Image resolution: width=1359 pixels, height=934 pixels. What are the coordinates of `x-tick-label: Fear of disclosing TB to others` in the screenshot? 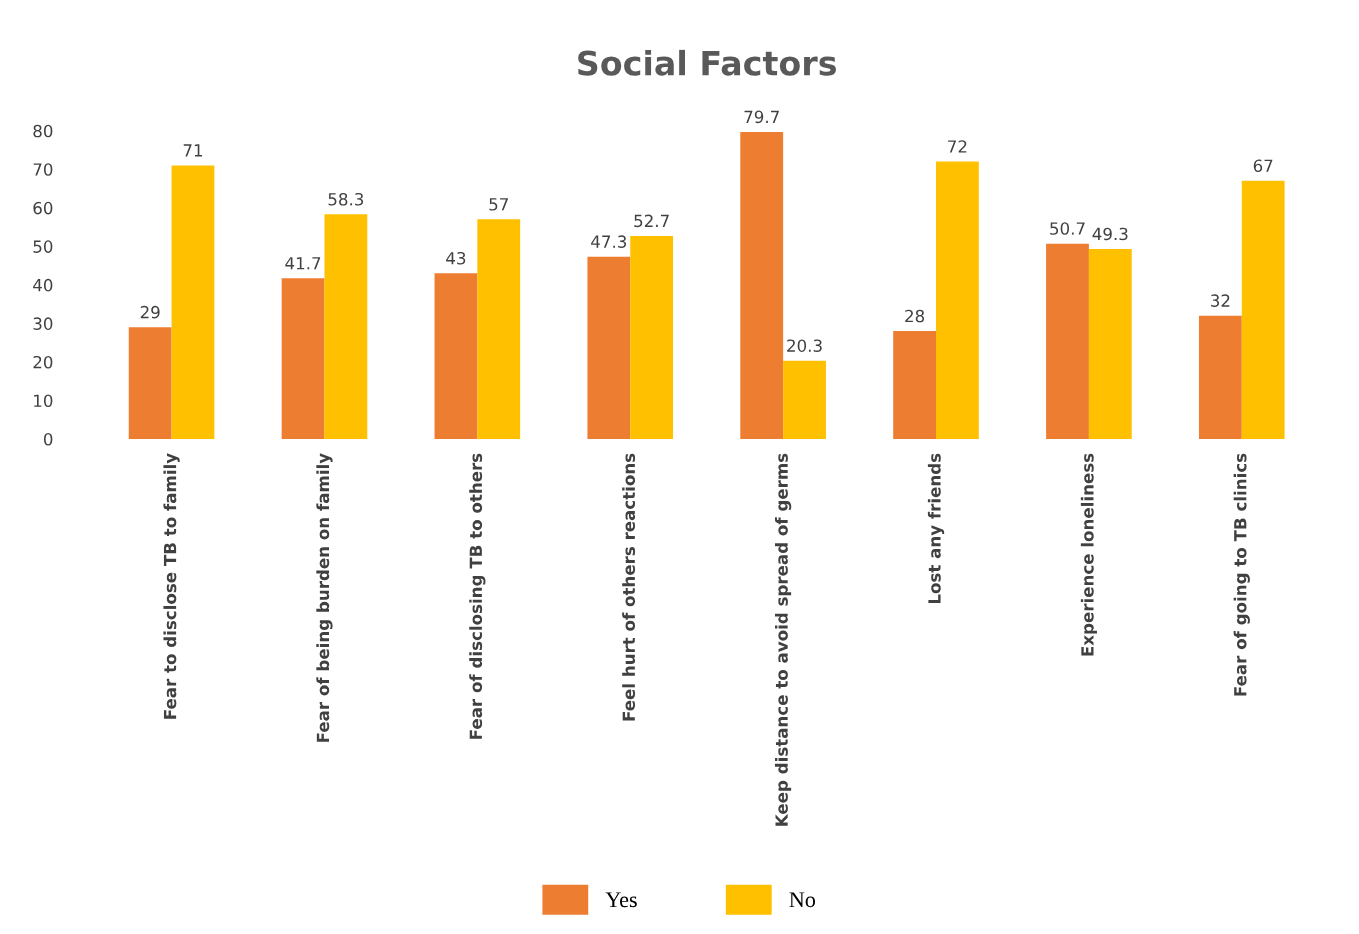 It's located at (477, 596).